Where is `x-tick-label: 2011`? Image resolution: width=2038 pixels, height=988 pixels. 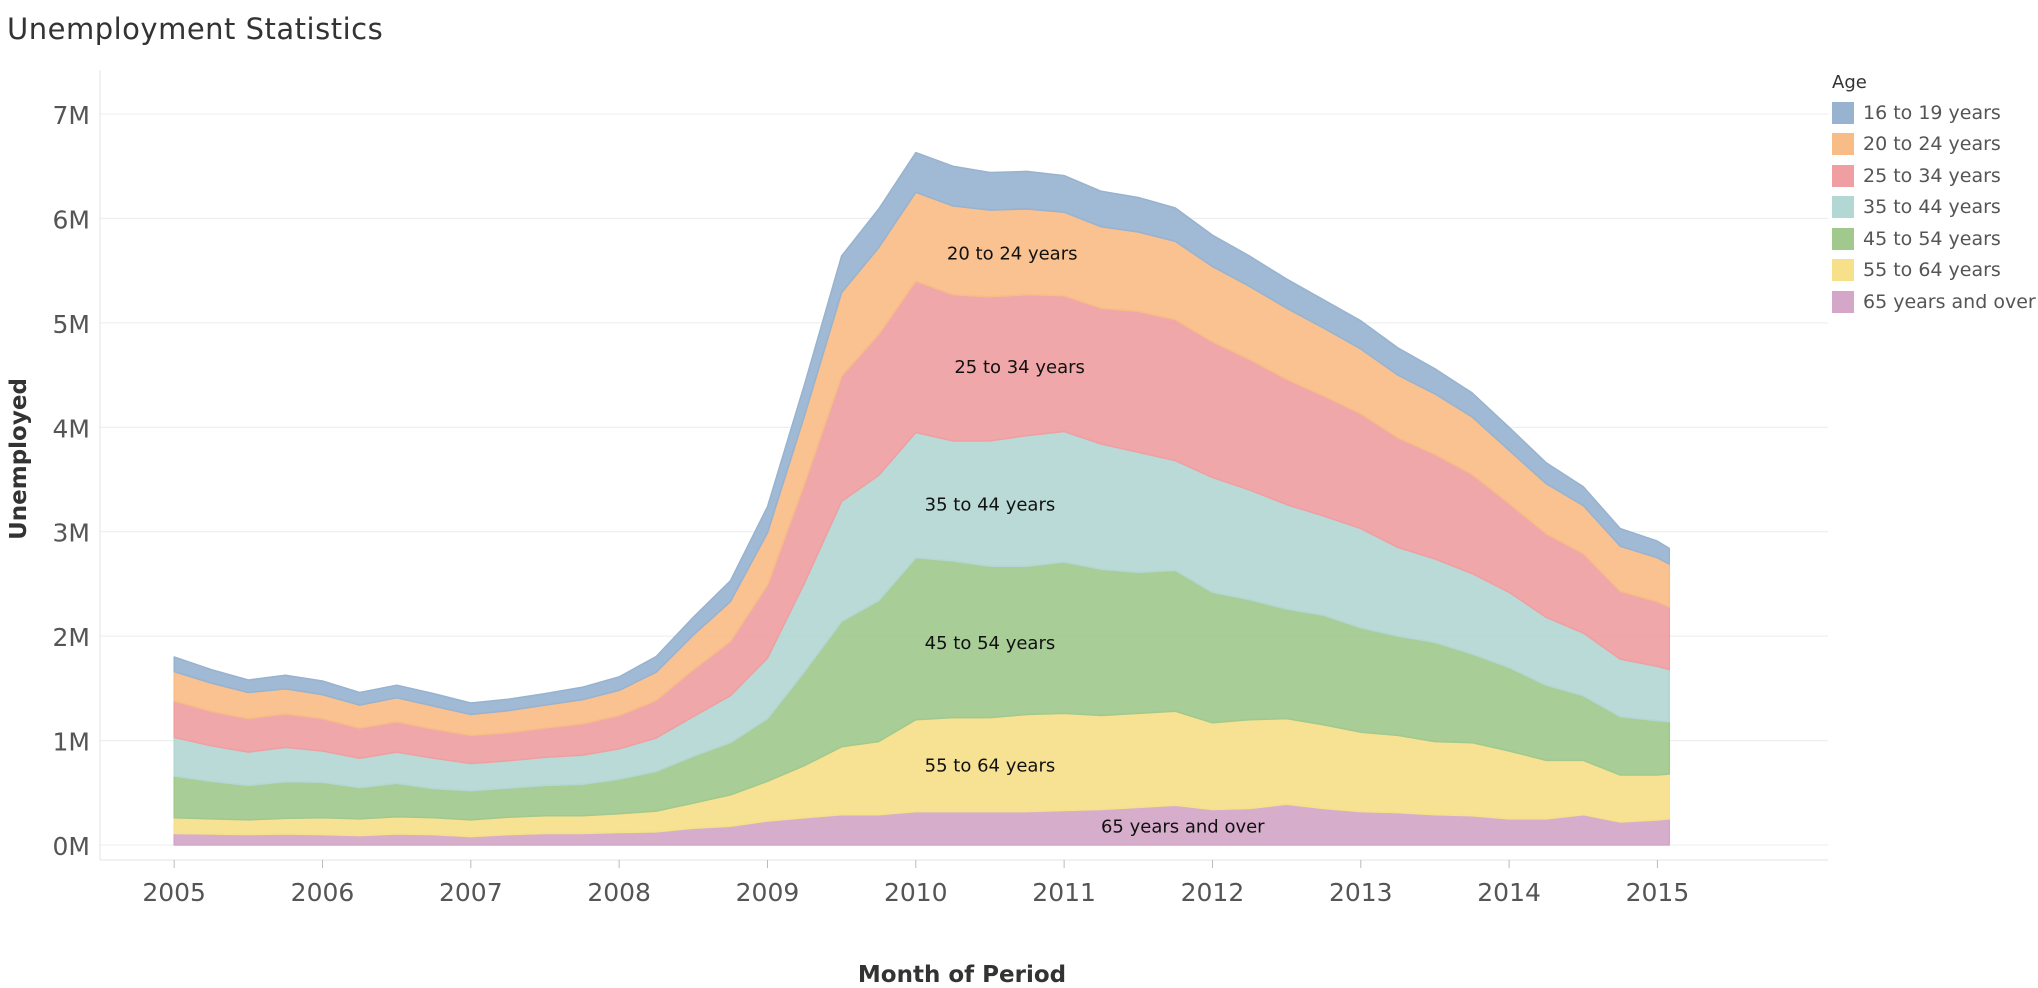
x-tick-label: 2011 is located at coordinates (1064, 892).